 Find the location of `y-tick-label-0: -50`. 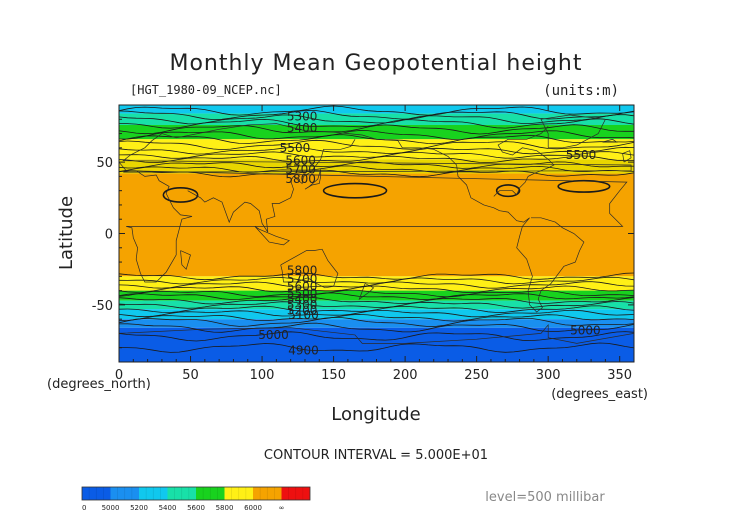

y-tick-label-0: -50 is located at coordinates (102, 306).